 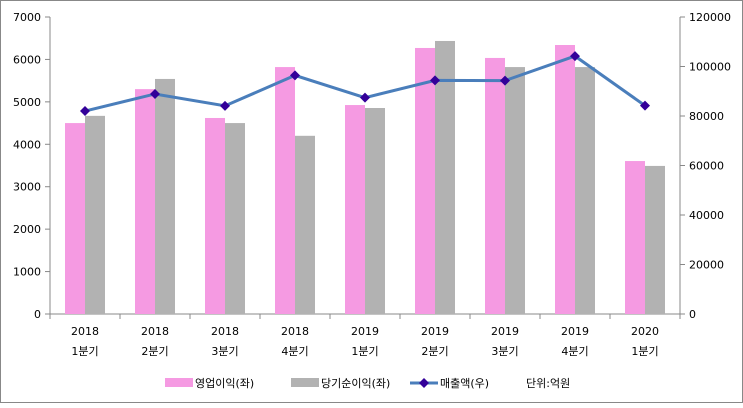 What do you see at coordinates (305, 382) in the screenshot?
I see `legend-swatch-net-income` at bounding box center [305, 382].